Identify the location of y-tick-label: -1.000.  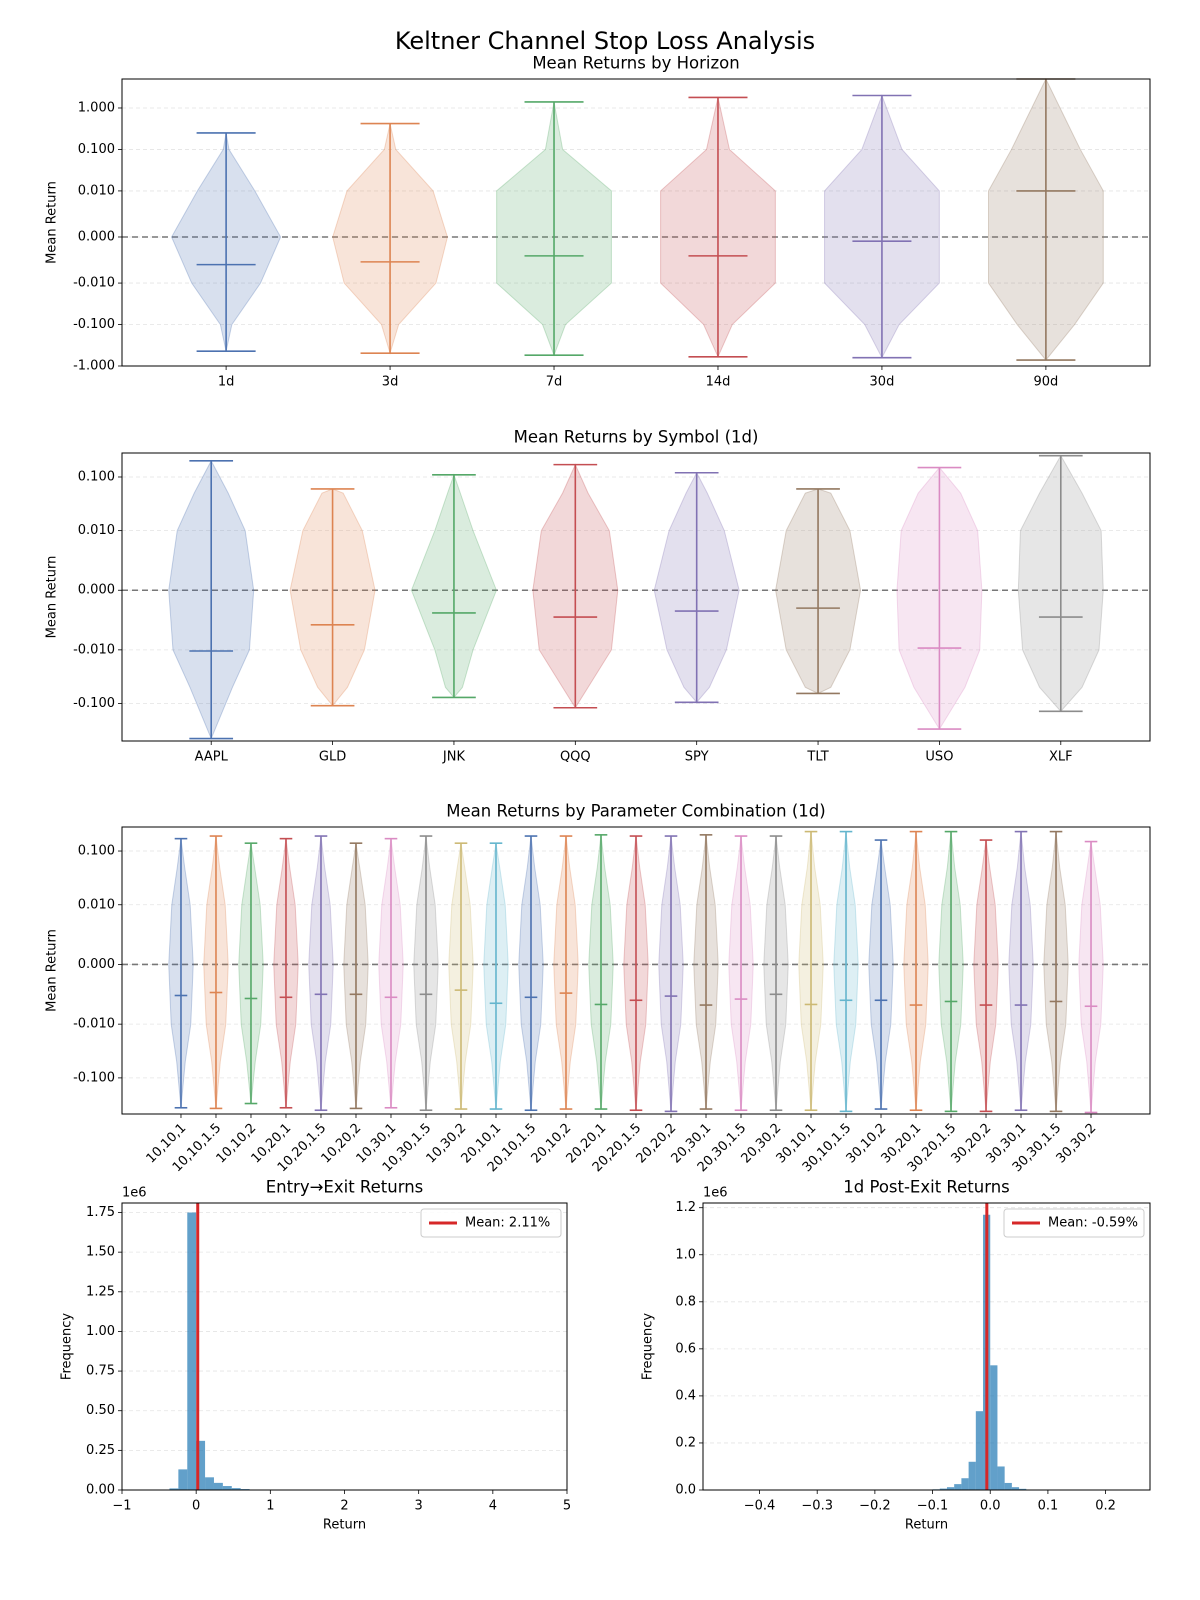
(94, 366).